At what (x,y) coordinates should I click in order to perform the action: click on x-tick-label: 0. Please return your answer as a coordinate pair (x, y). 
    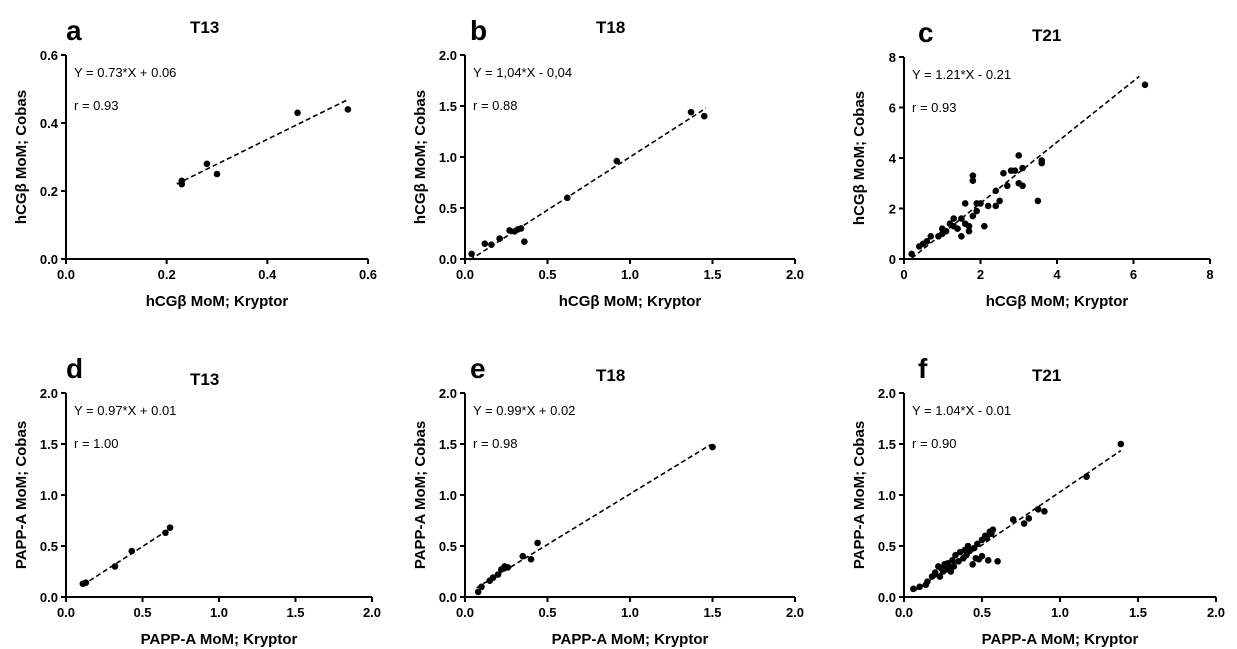
    Looking at the image, I should click on (903, 274).